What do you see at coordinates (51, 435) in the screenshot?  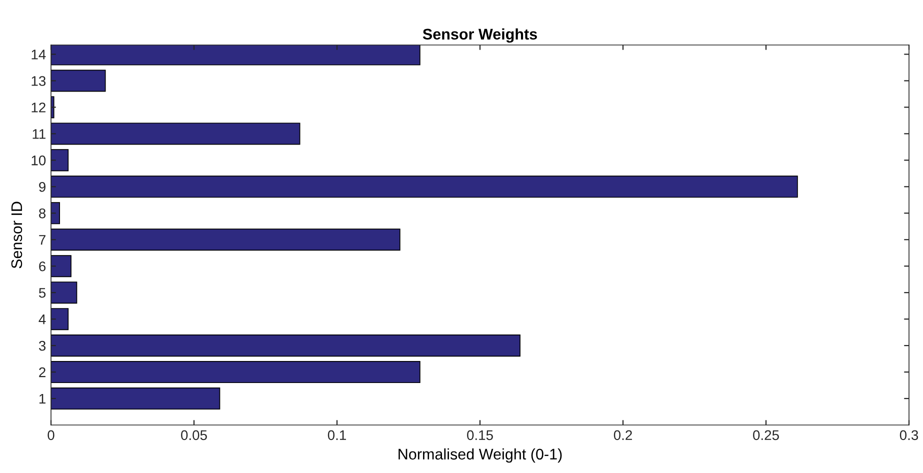 I see `x-tick-label: 0` at bounding box center [51, 435].